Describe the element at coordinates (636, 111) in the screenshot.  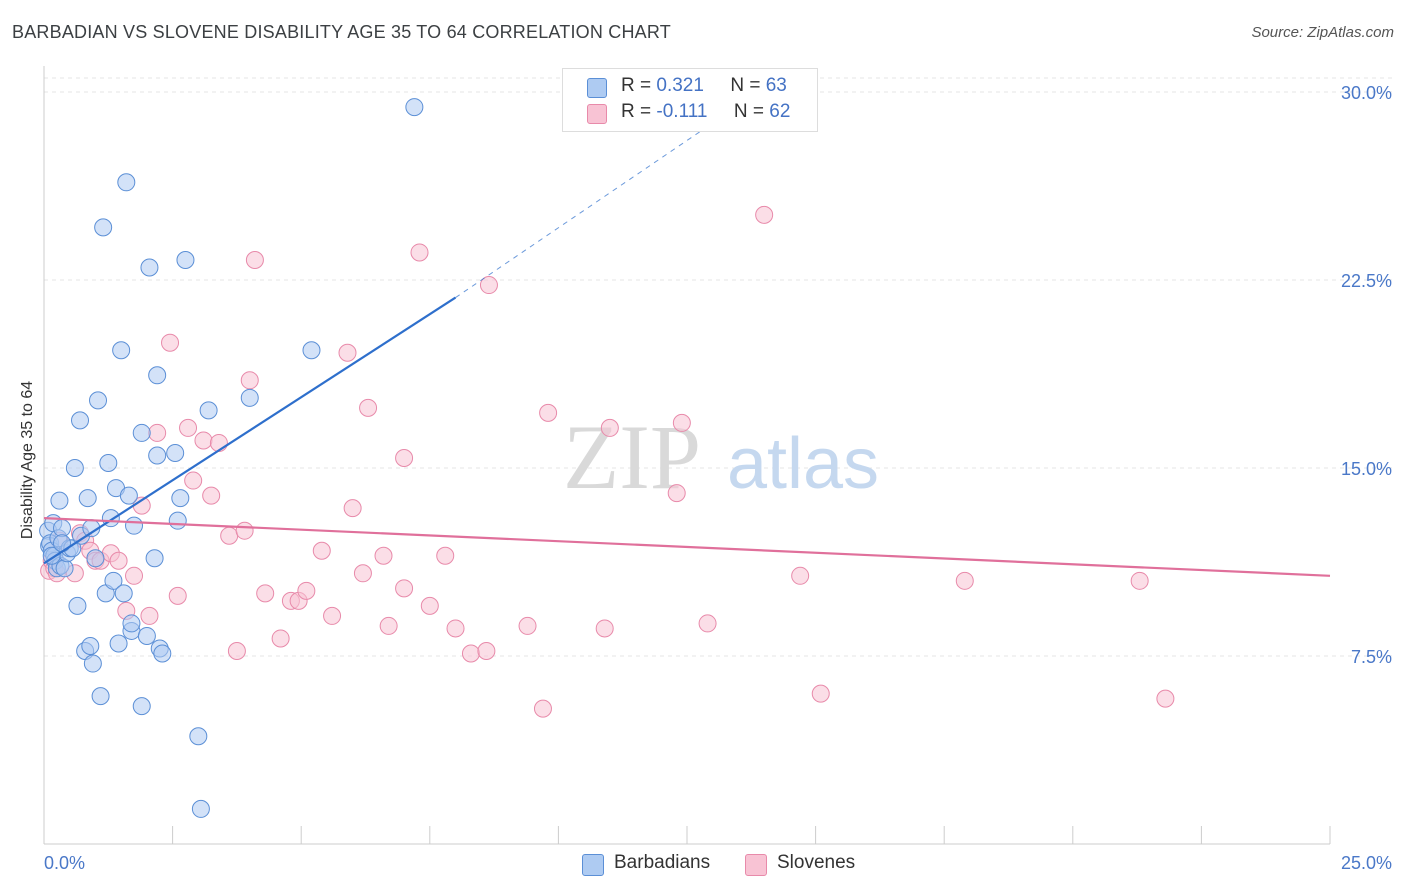
I see `r-label: R =` at that location.